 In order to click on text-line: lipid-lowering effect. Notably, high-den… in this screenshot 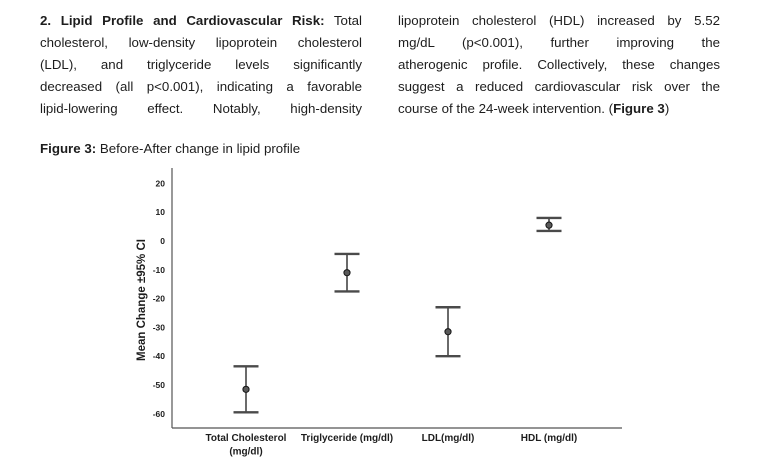, I will do `click(201, 108)`.